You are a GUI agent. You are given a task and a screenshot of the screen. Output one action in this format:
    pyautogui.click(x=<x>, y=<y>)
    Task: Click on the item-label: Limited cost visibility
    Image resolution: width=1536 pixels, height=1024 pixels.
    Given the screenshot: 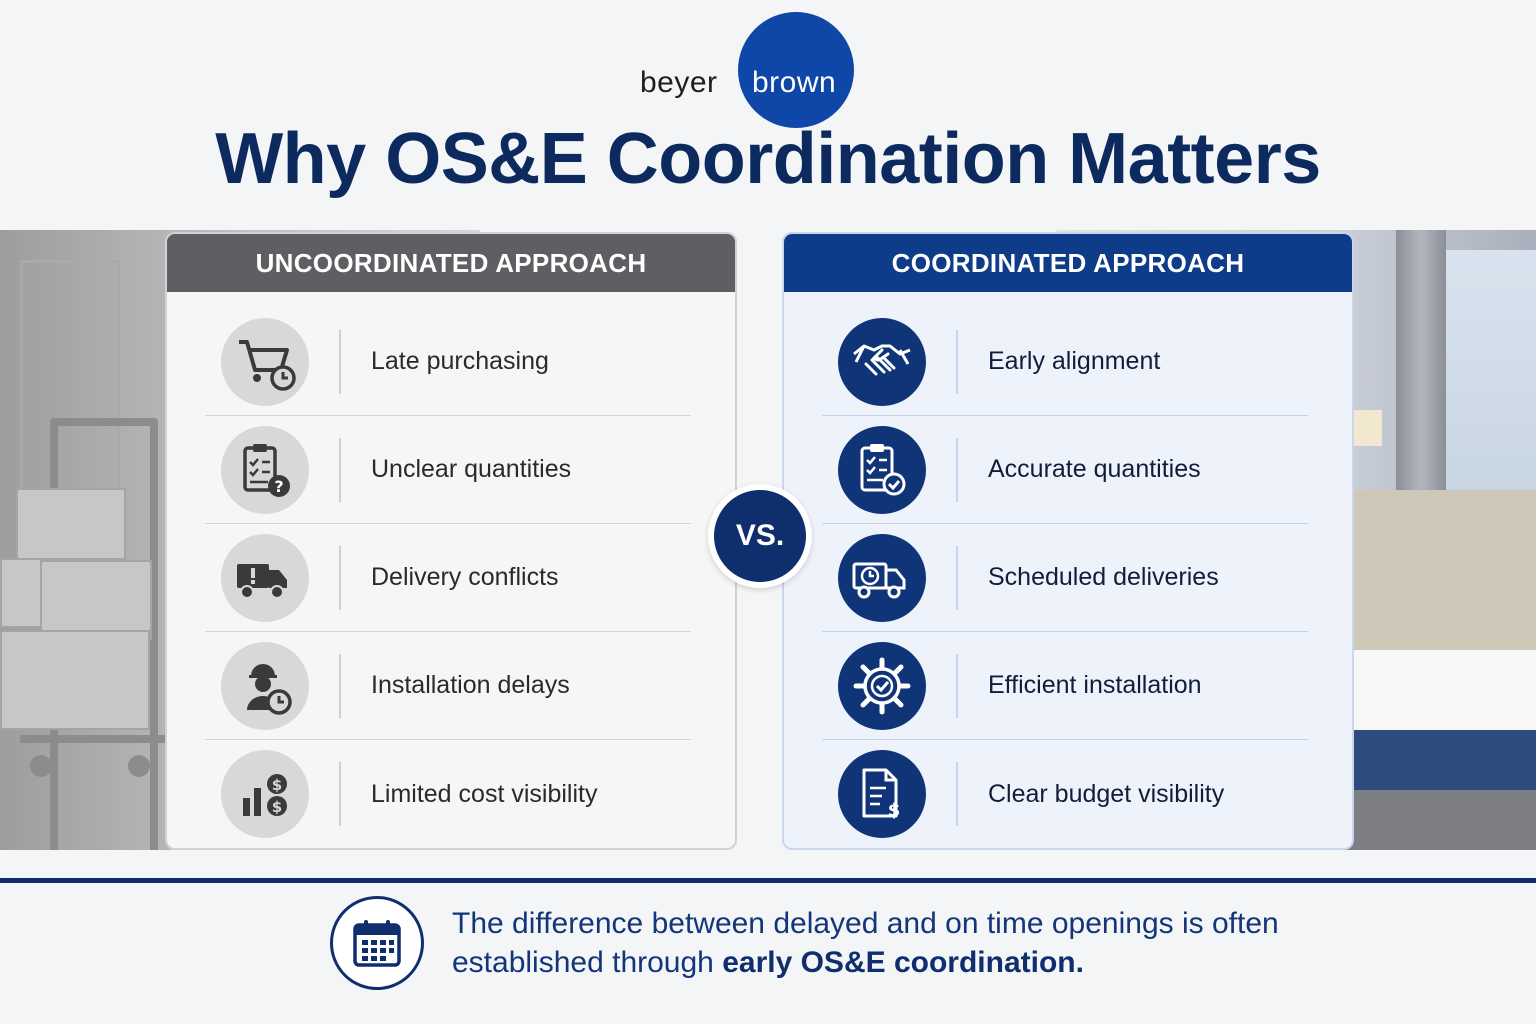 What is the action you would take?
    pyautogui.click(x=484, y=793)
    